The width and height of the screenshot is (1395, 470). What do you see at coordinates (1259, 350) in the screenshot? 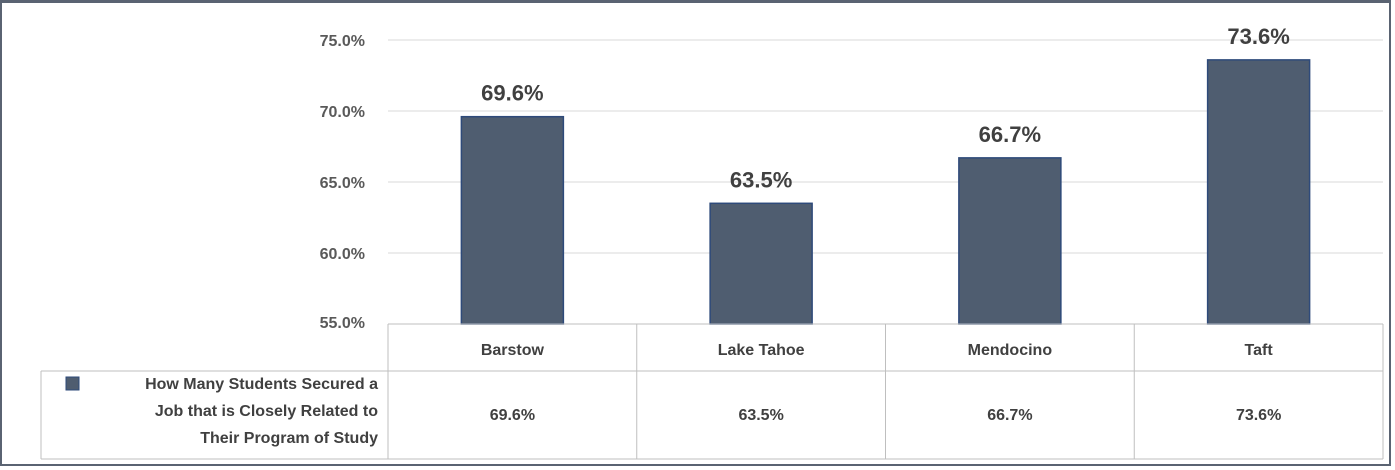
I see `category-label: Taft` at bounding box center [1259, 350].